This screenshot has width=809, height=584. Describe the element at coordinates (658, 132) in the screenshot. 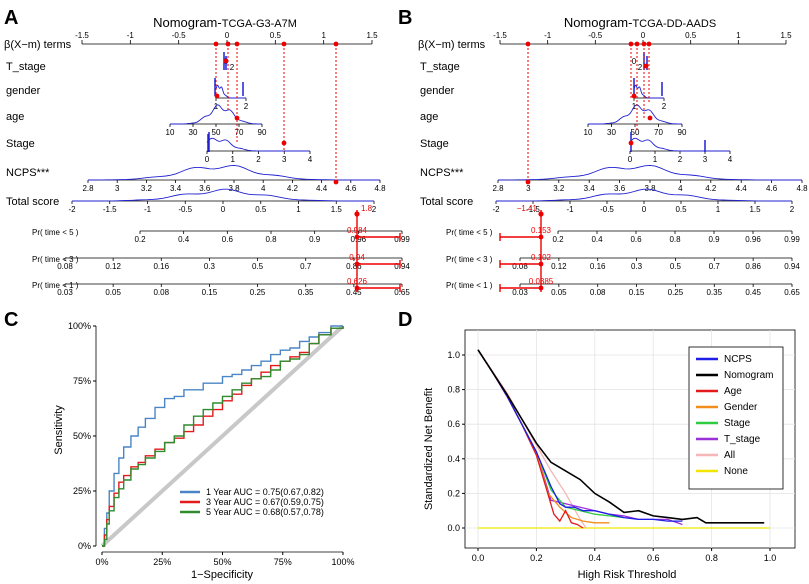

I see `nomo-tick-label: 70` at that location.